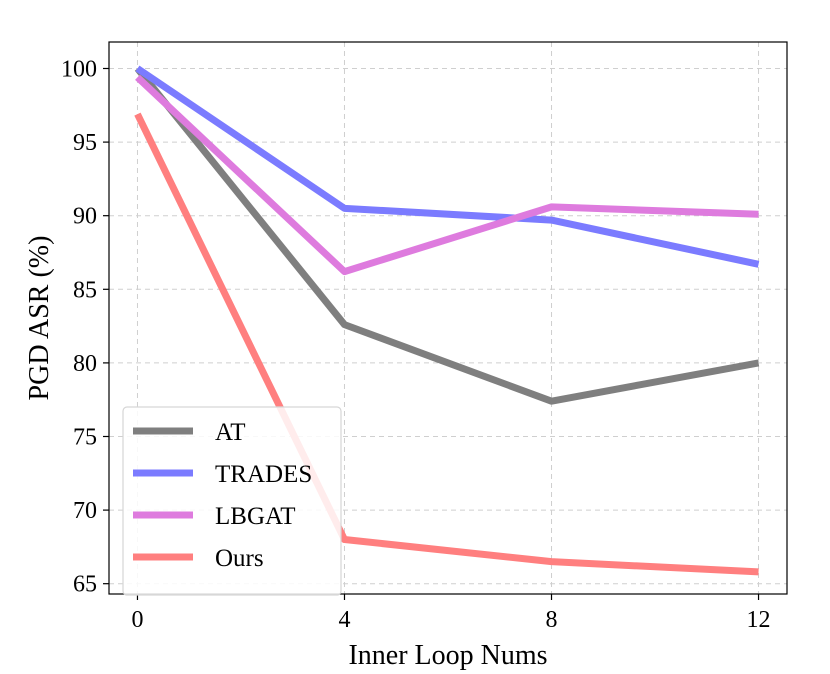 The height and width of the screenshot is (674, 830). I want to click on y-tick-label: 75, so click(85, 437).